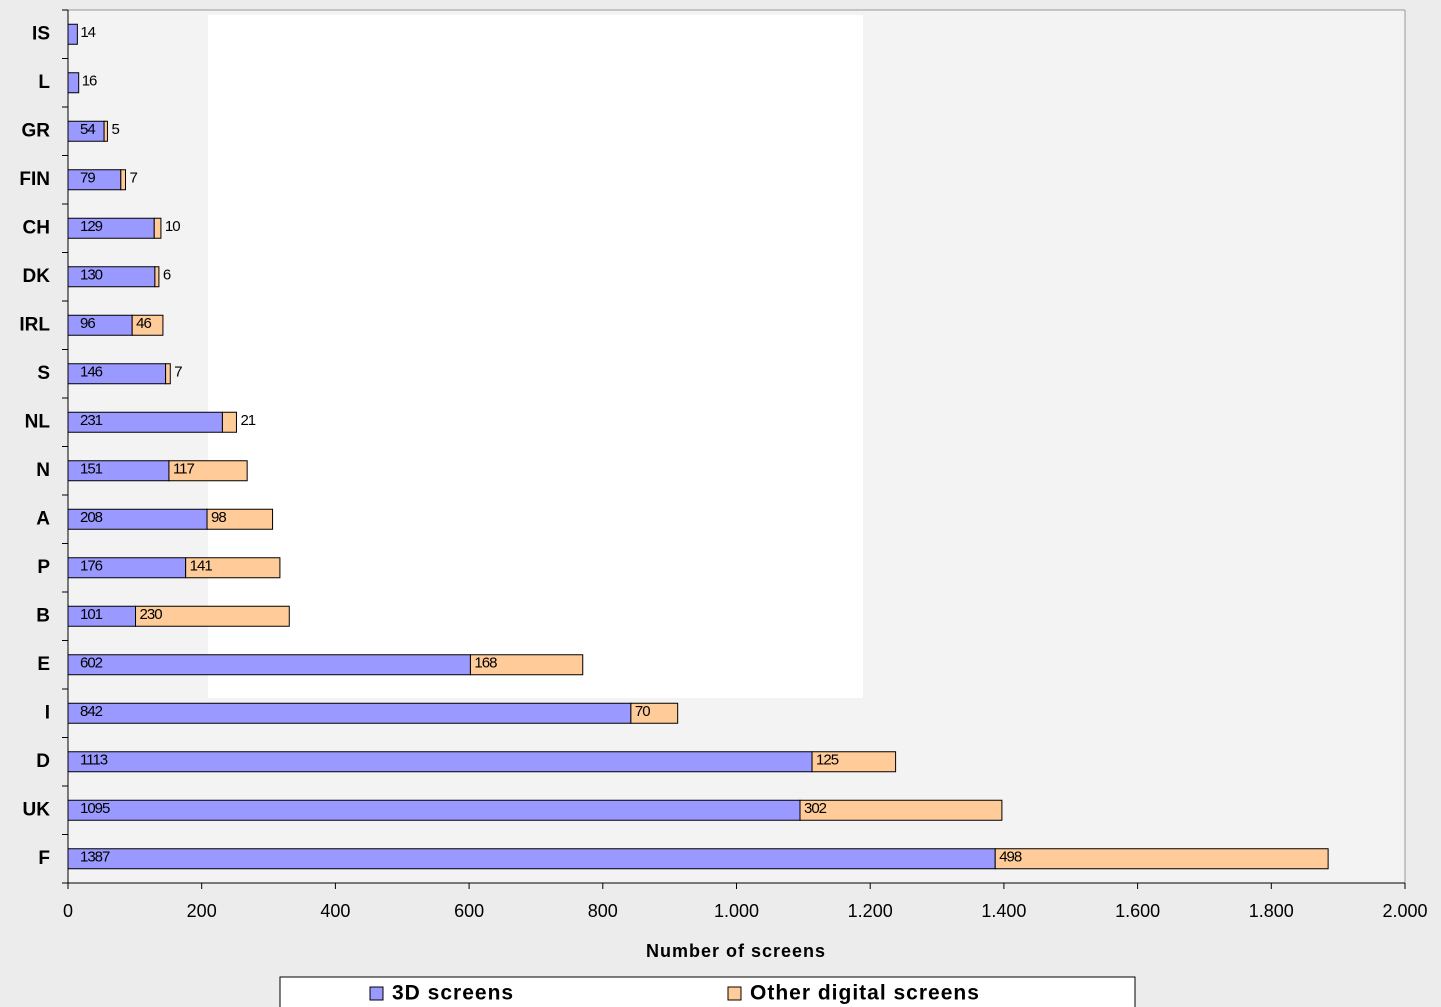 This screenshot has height=1007, width=1441. I want to click on x-tick-label: 1.600, so click(1137, 911).